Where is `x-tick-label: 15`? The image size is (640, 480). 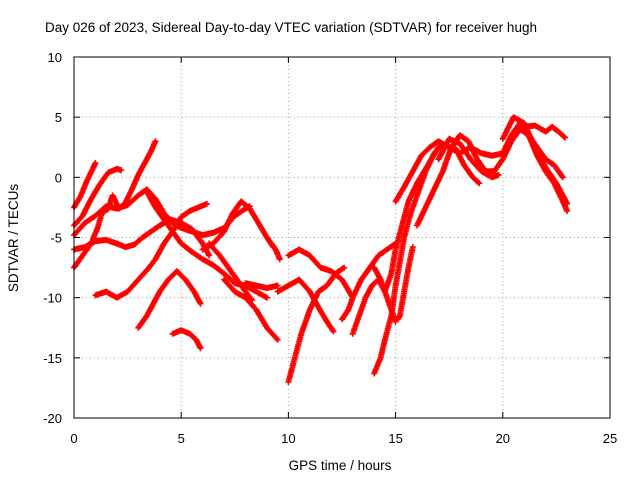 x-tick-label: 15 is located at coordinates (395, 438).